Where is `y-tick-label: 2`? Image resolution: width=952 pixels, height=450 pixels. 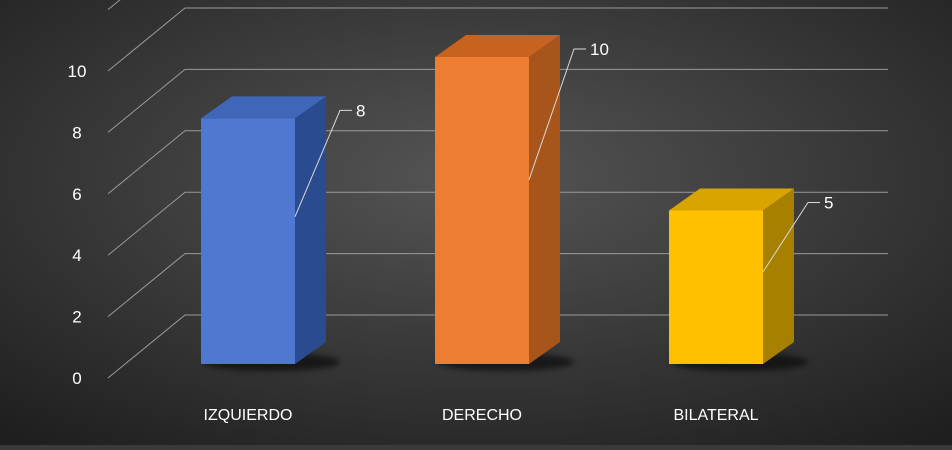
y-tick-label: 2 is located at coordinates (76, 317).